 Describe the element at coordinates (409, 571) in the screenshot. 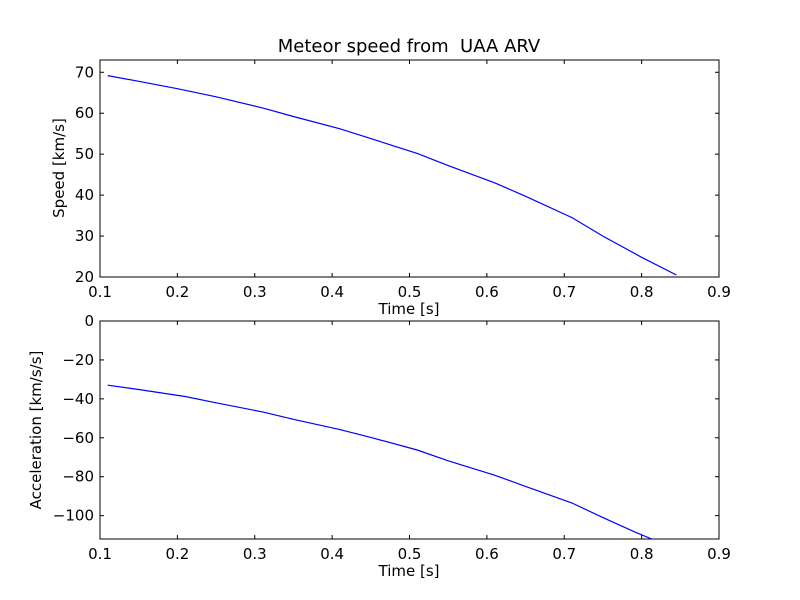

I see `acceleration-x-axis-label: Time [s]` at that location.